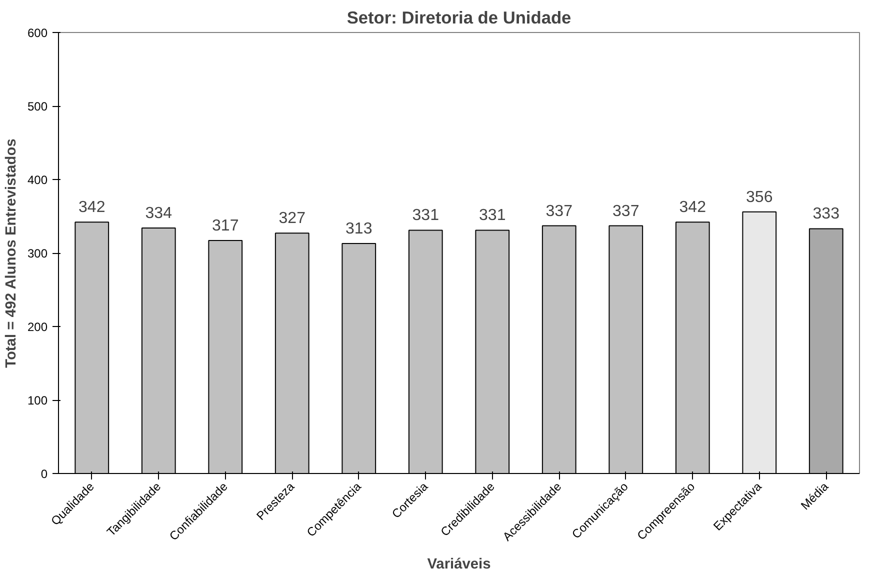 Image resolution: width=869 pixels, height=575 pixels. Describe the element at coordinates (11, 253) in the screenshot. I see `y-axis-title: Total = 492 Alunos Entrevistados` at that location.